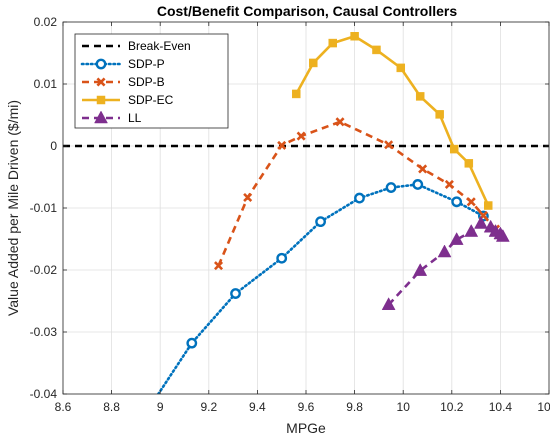 The image size is (550, 438). What do you see at coordinates (452, 407) in the screenshot?
I see `x-tick-label: 10.2` at bounding box center [452, 407].